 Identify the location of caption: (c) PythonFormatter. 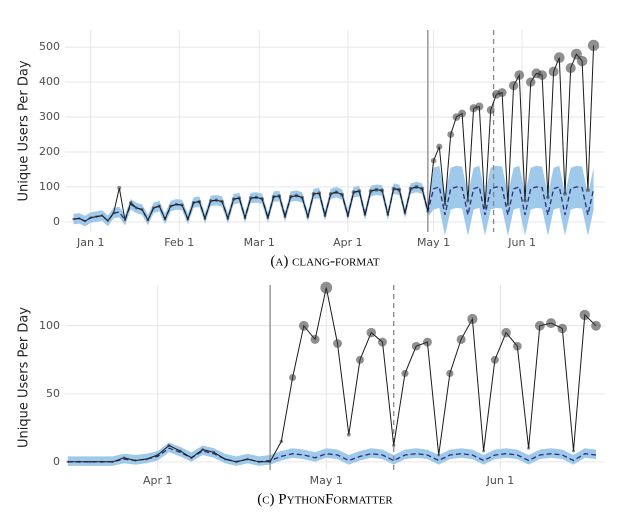
(325, 499).